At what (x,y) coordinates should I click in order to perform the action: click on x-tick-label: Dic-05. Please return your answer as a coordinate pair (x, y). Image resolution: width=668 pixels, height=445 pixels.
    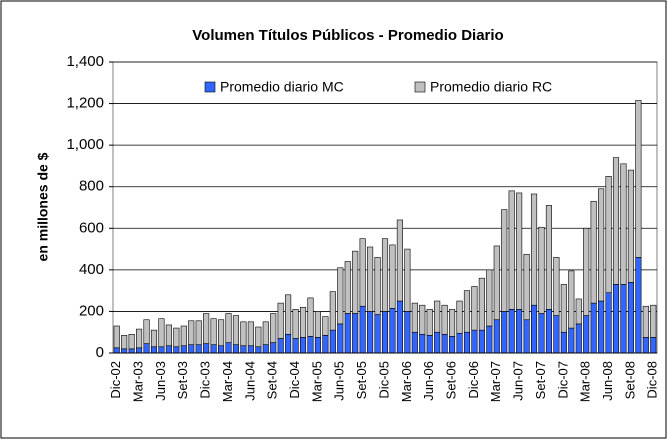
    Looking at the image, I should click on (383, 380).